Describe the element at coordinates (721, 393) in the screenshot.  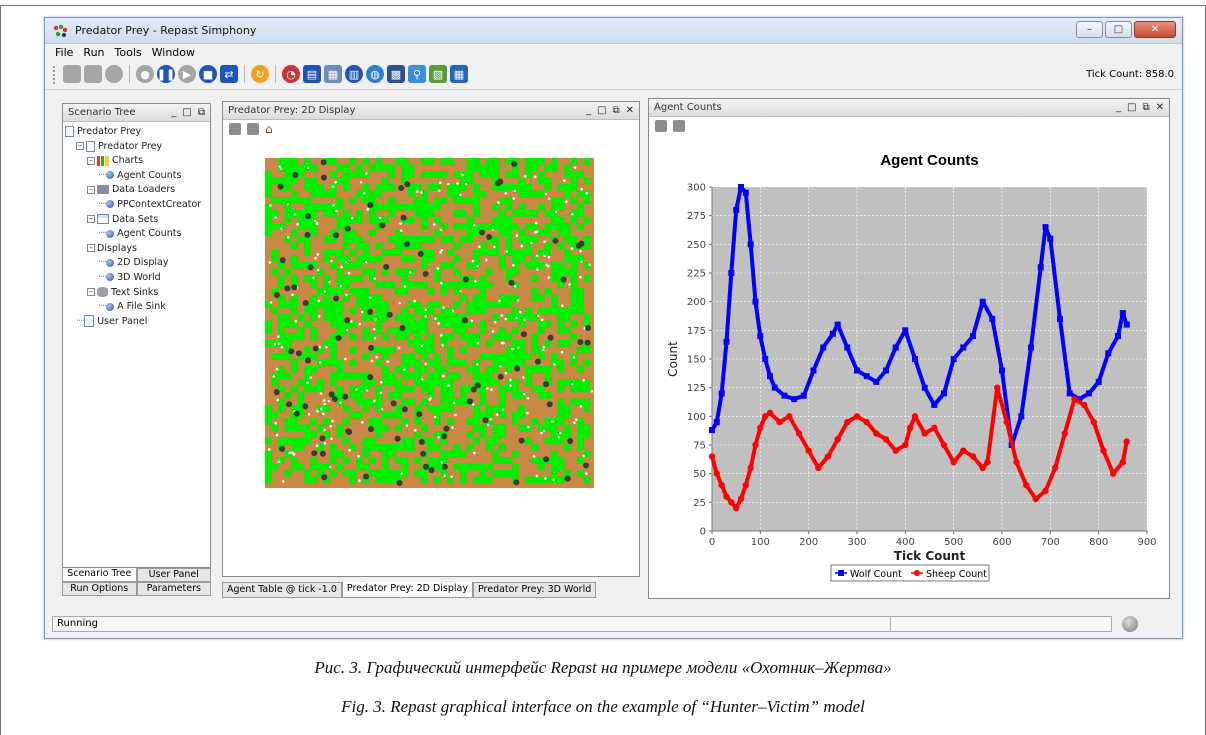
I see `wolf-data-point` at that location.